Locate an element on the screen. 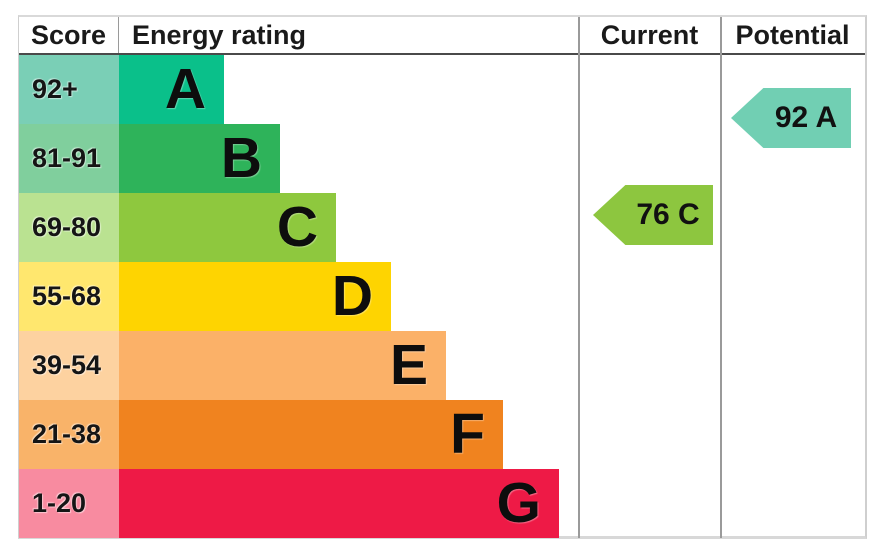 The width and height of the screenshot is (886, 556). header-potential: Potential is located at coordinates (792, 35).